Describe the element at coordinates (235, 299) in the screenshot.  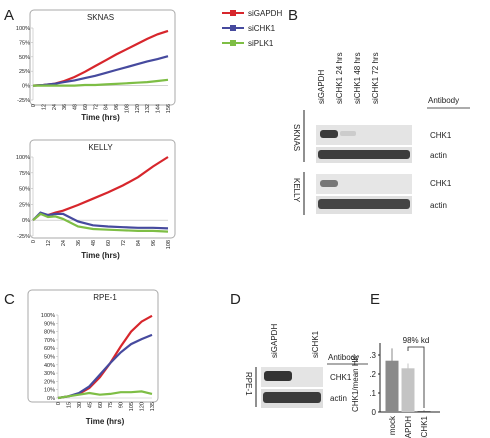
I see `panel-label: D` at that location.